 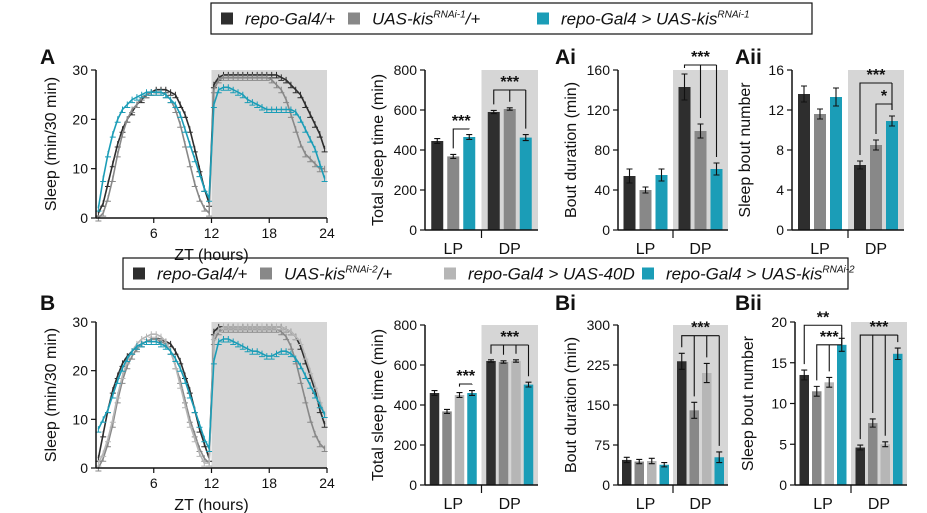 What do you see at coordinates (599, 110) in the screenshot?
I see `y-tick-label: 120` at bounding box center [599, 110].